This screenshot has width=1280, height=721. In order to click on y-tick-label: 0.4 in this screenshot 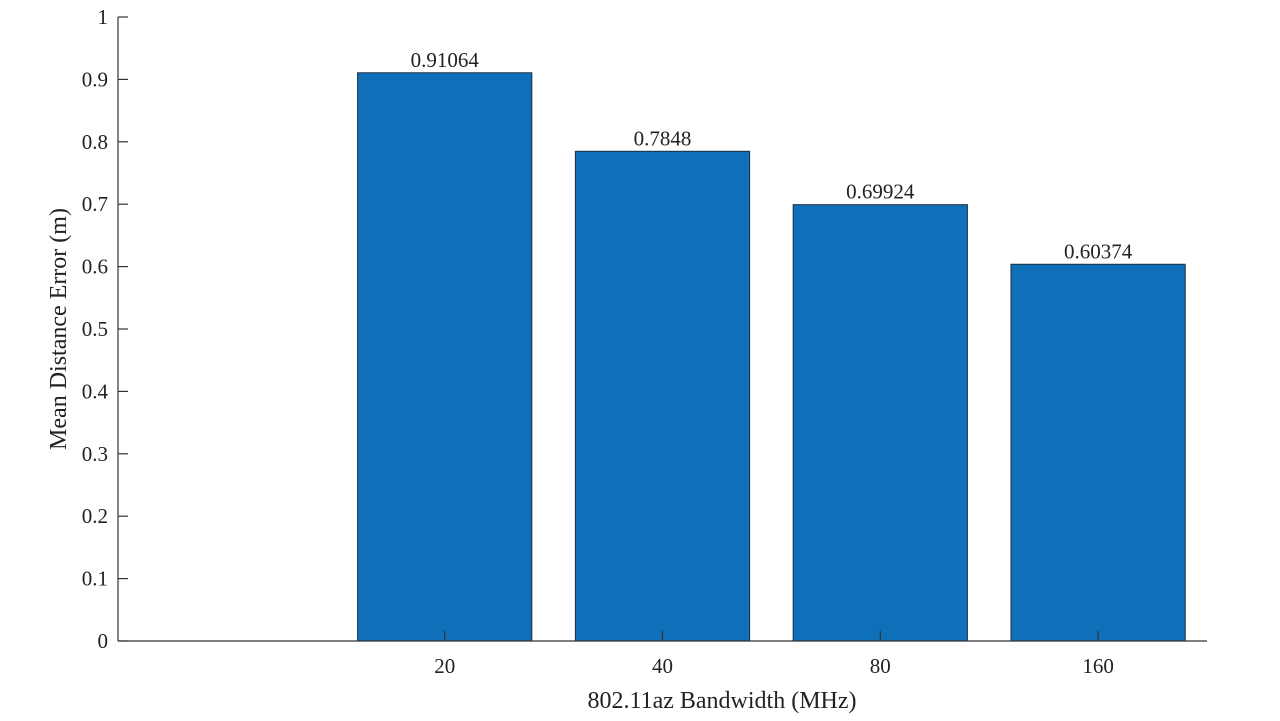, I will do `click(95, 391)`.